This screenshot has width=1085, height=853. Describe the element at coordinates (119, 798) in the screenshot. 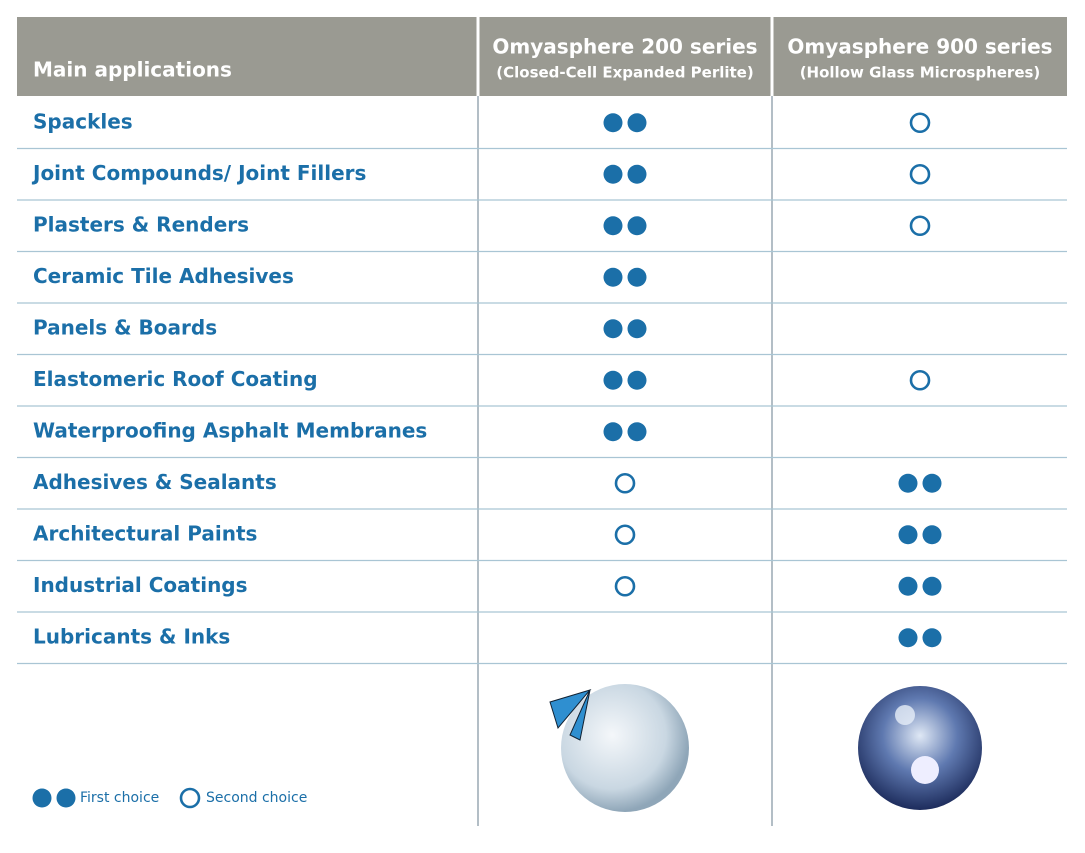

I see `legend-label: First choice` at that location.